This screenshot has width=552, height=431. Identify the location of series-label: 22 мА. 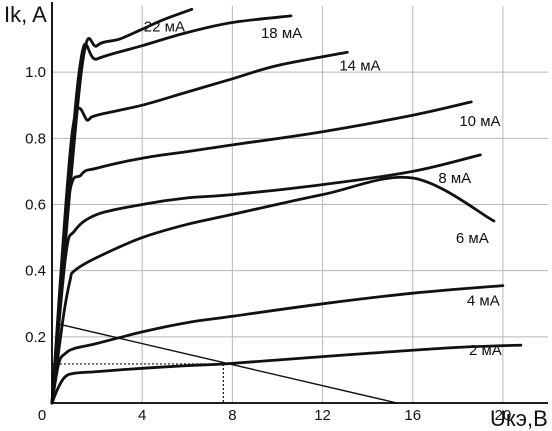
(164, 26).